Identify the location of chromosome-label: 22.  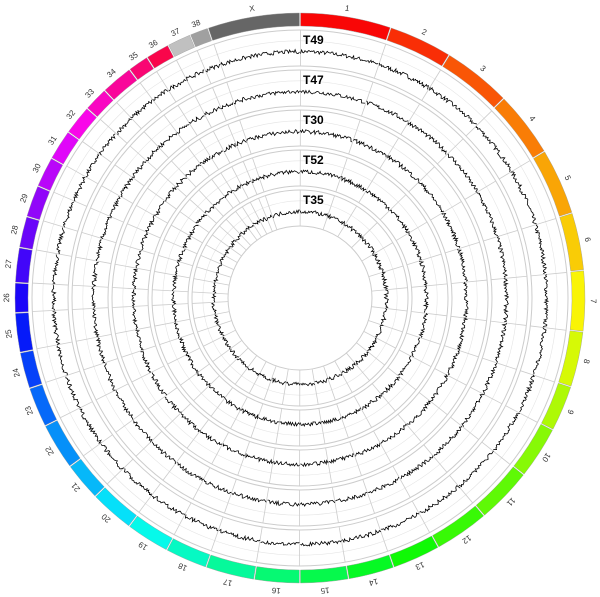
(49, 450).